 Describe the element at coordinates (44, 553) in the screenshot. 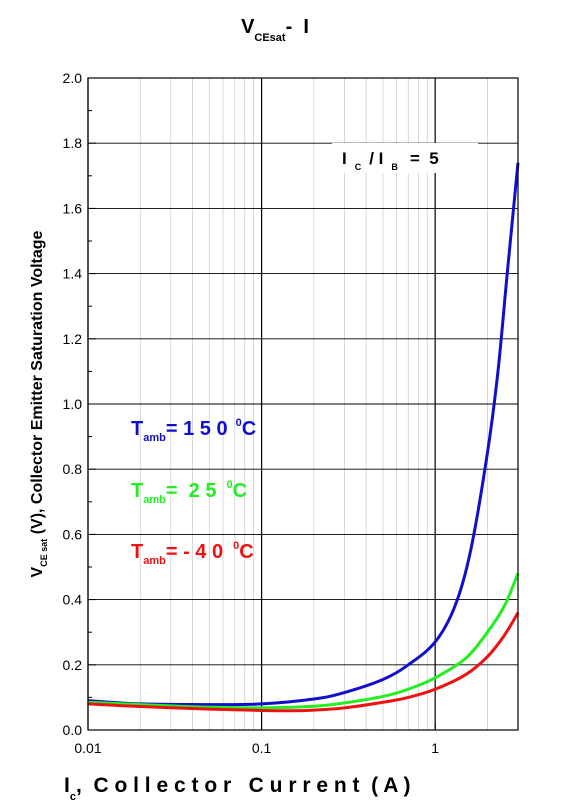

I see `y-axis-label-sub: CE sat` at that location.